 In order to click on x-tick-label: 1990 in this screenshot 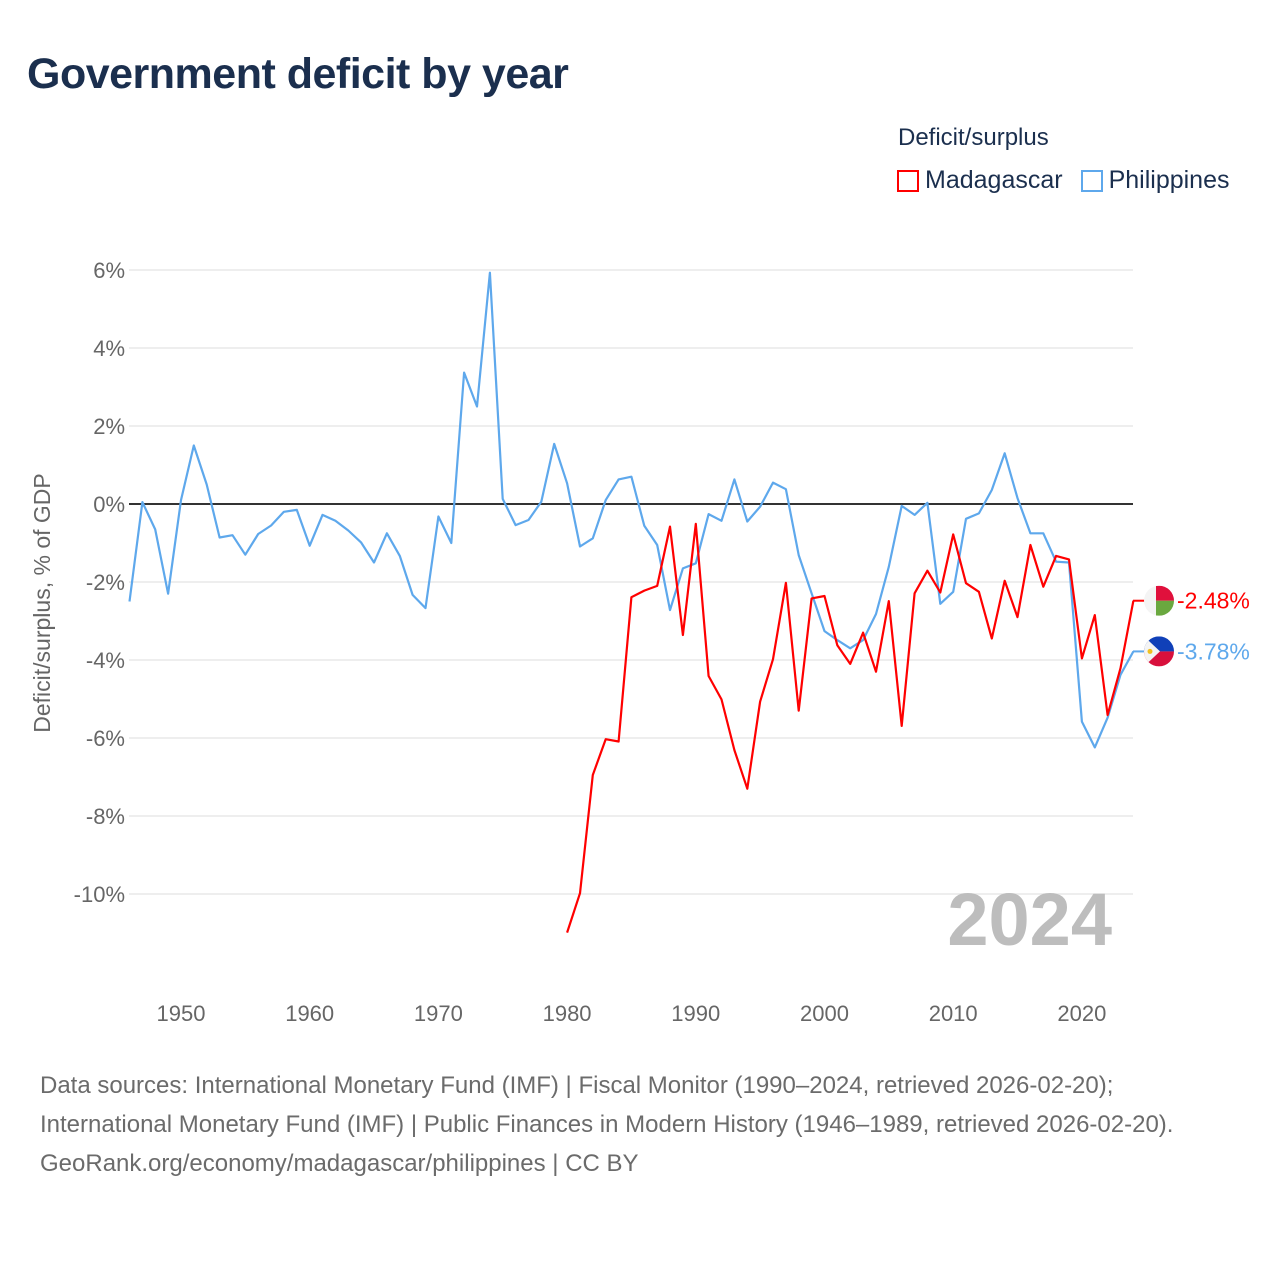, I will do `click(695, 1013)`.